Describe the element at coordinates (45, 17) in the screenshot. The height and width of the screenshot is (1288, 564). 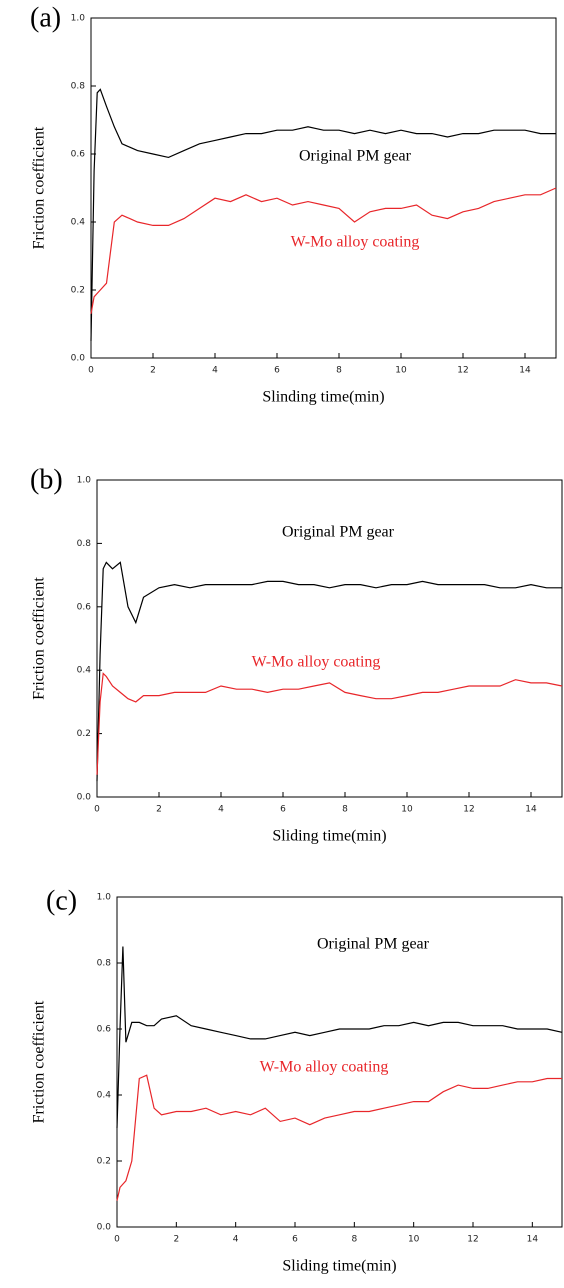
I see `panel-label: (a)` at that location.